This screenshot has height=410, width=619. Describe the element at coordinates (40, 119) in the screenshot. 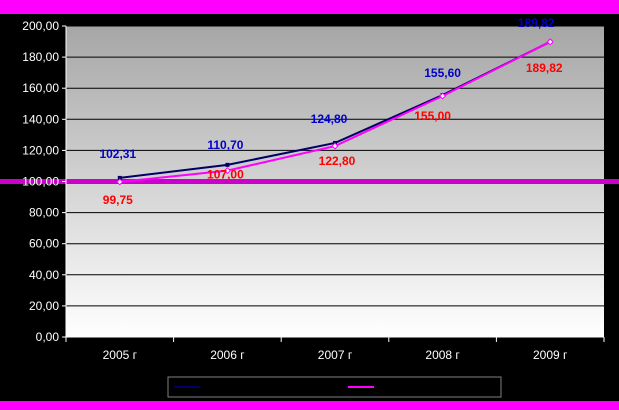

I see `y-tick-label: 140,00` at that location.